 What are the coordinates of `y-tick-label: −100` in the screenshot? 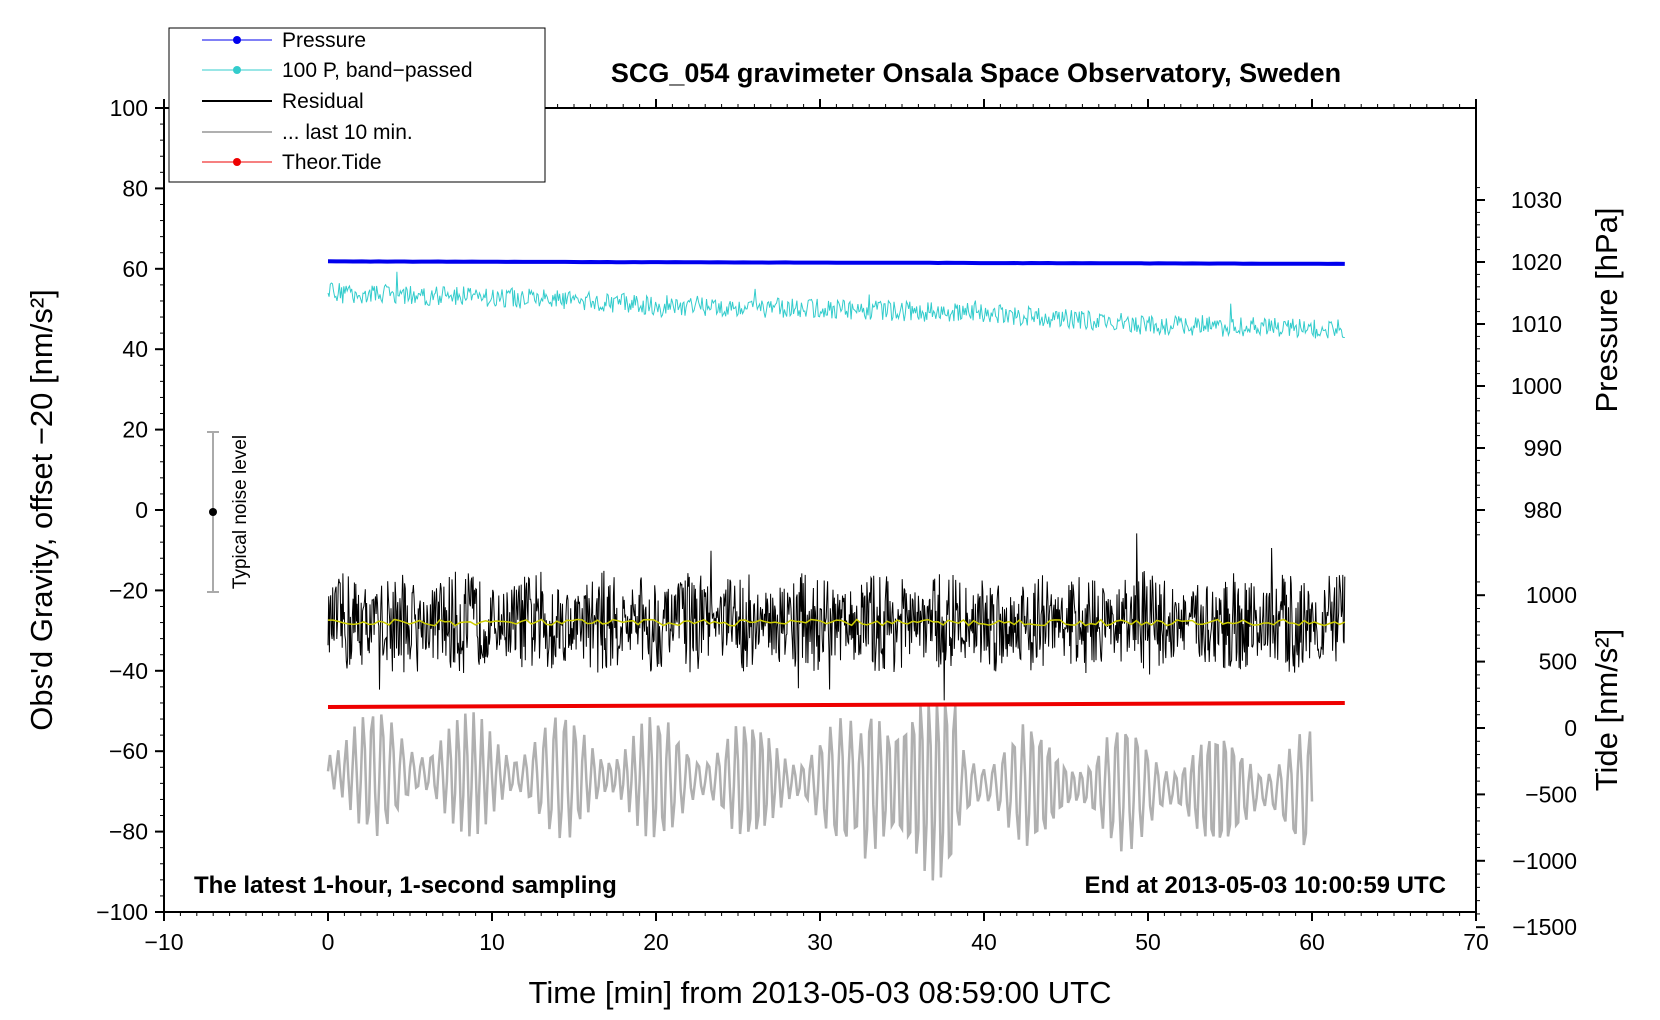 It's located at (122, 912).